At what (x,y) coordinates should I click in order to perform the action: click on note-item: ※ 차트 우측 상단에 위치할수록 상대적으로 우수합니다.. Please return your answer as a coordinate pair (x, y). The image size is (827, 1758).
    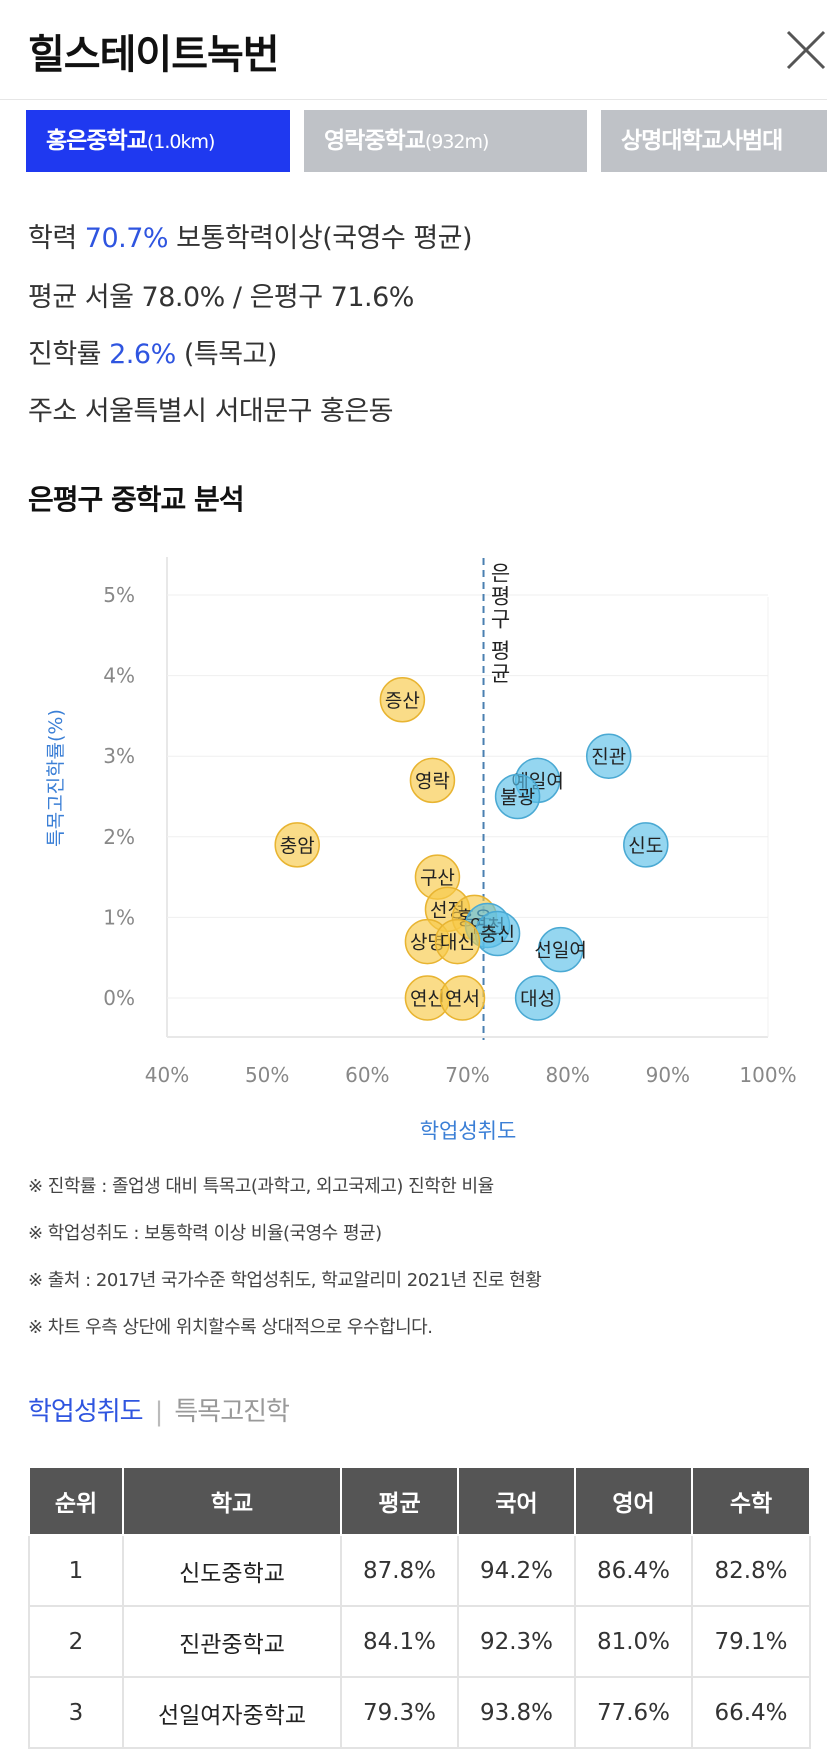
    Looking at the image, I should click on (230, 1327).